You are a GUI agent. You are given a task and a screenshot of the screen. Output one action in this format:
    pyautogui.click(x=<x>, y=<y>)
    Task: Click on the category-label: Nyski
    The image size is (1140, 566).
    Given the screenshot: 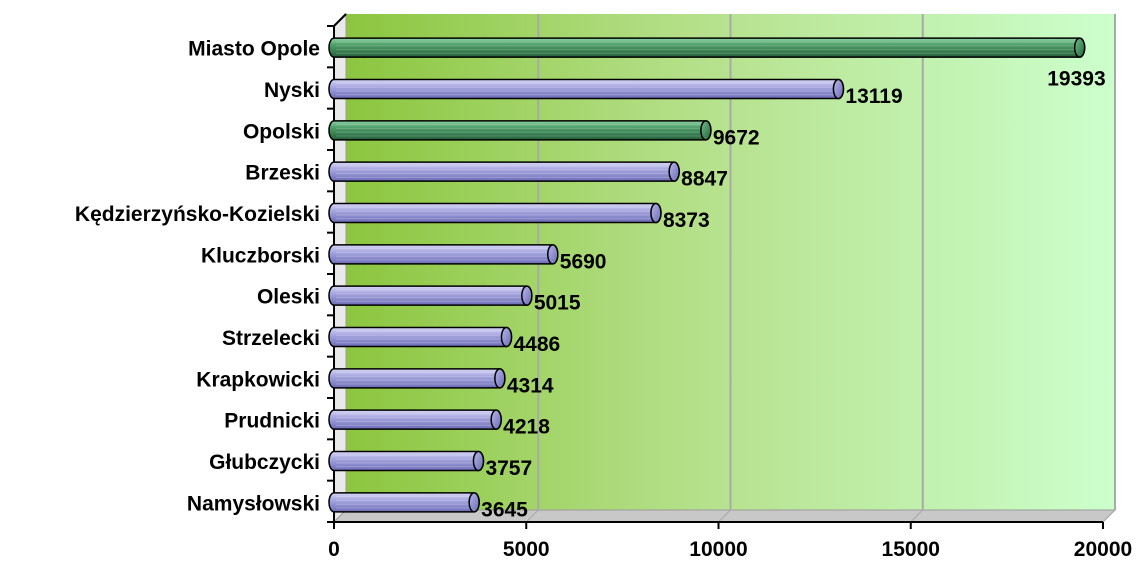 What is the action you would take?
    pyautogui.click(x=292, y=90)
    